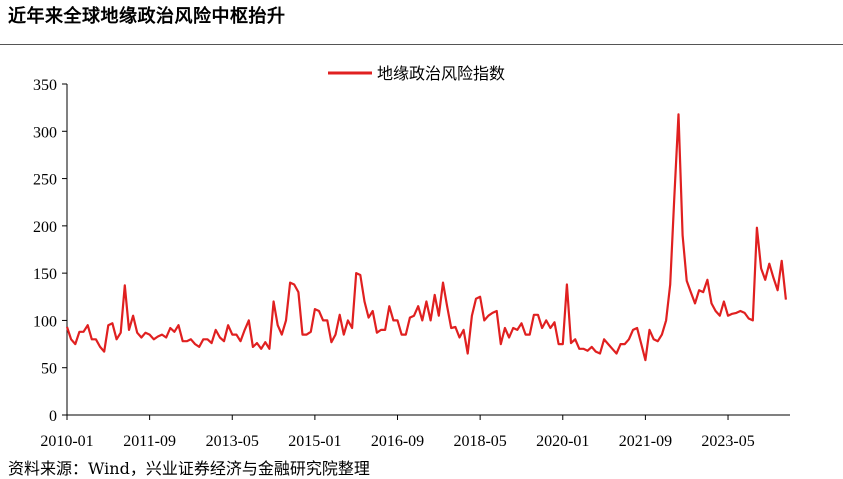 The image size is (843, 479). What do you see at coordinates (149, 441) in the screenshot?
I see `x-tick-label: 2011-09` at bounding box center [149, 441].